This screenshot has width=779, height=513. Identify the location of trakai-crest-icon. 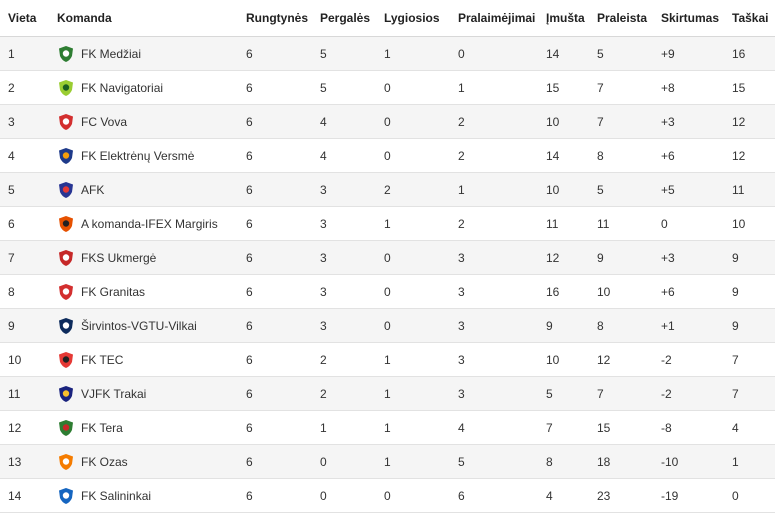
(66, 393).